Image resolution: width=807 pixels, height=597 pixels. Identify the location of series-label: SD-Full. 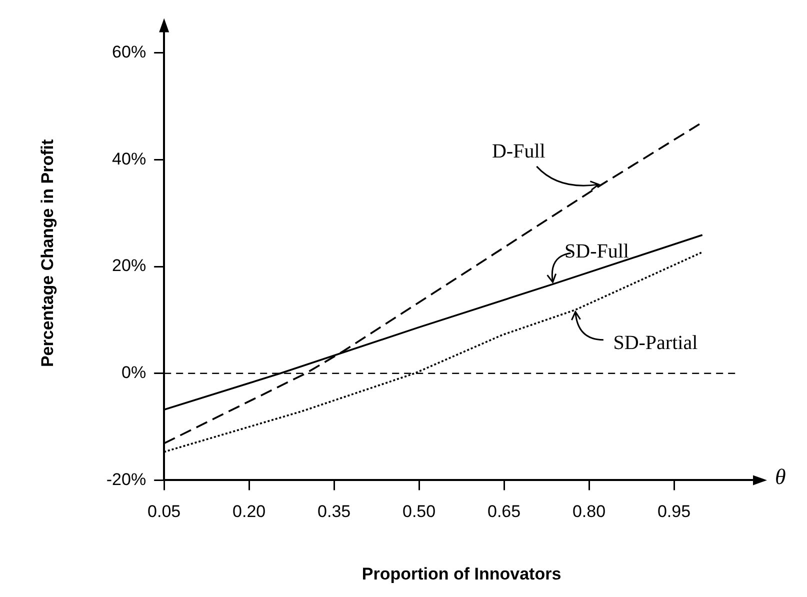
(597, 251).